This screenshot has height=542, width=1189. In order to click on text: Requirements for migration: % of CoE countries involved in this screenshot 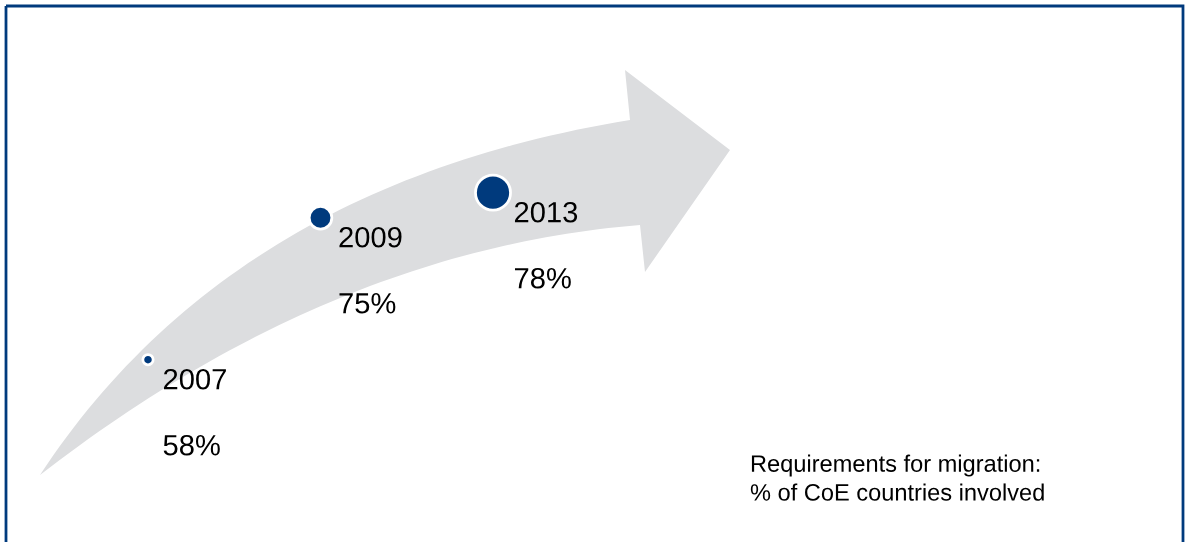, I will do `click(897, 477)`.